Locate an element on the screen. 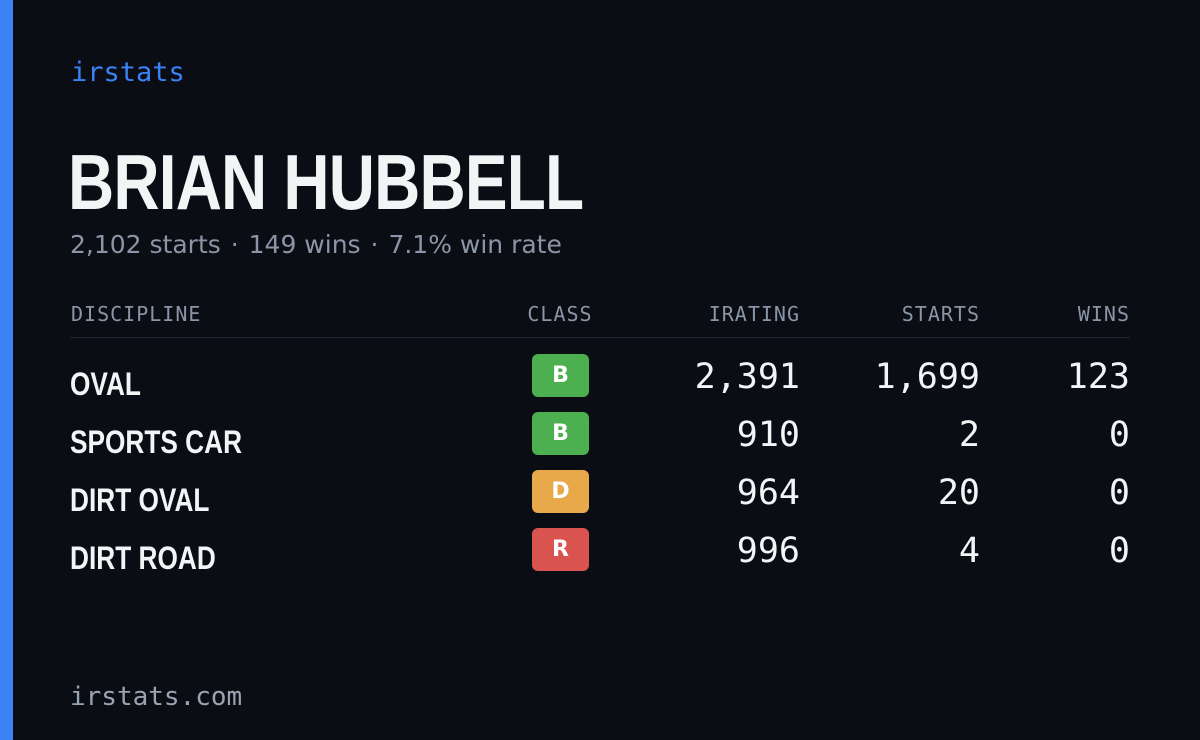  header-divider is located at coordinates (600, 337).